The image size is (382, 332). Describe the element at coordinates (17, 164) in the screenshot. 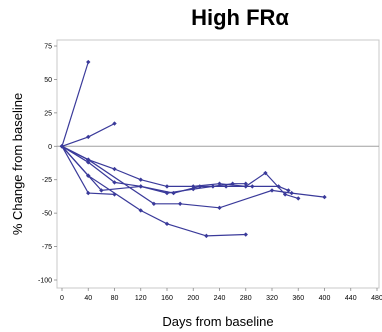

I see `y-axis-label: % Change from baseline` at that location.